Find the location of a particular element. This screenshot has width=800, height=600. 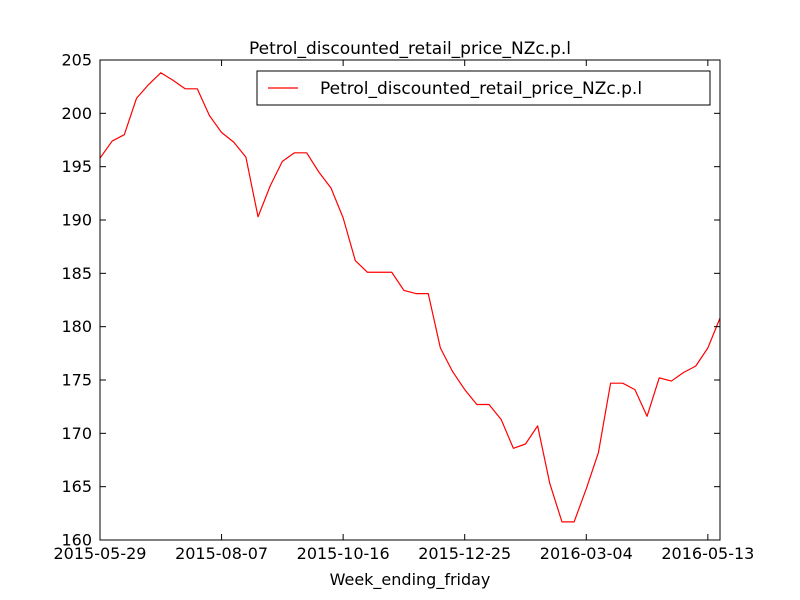

y-tick-label: 170 is located at coordinates (76, 433).